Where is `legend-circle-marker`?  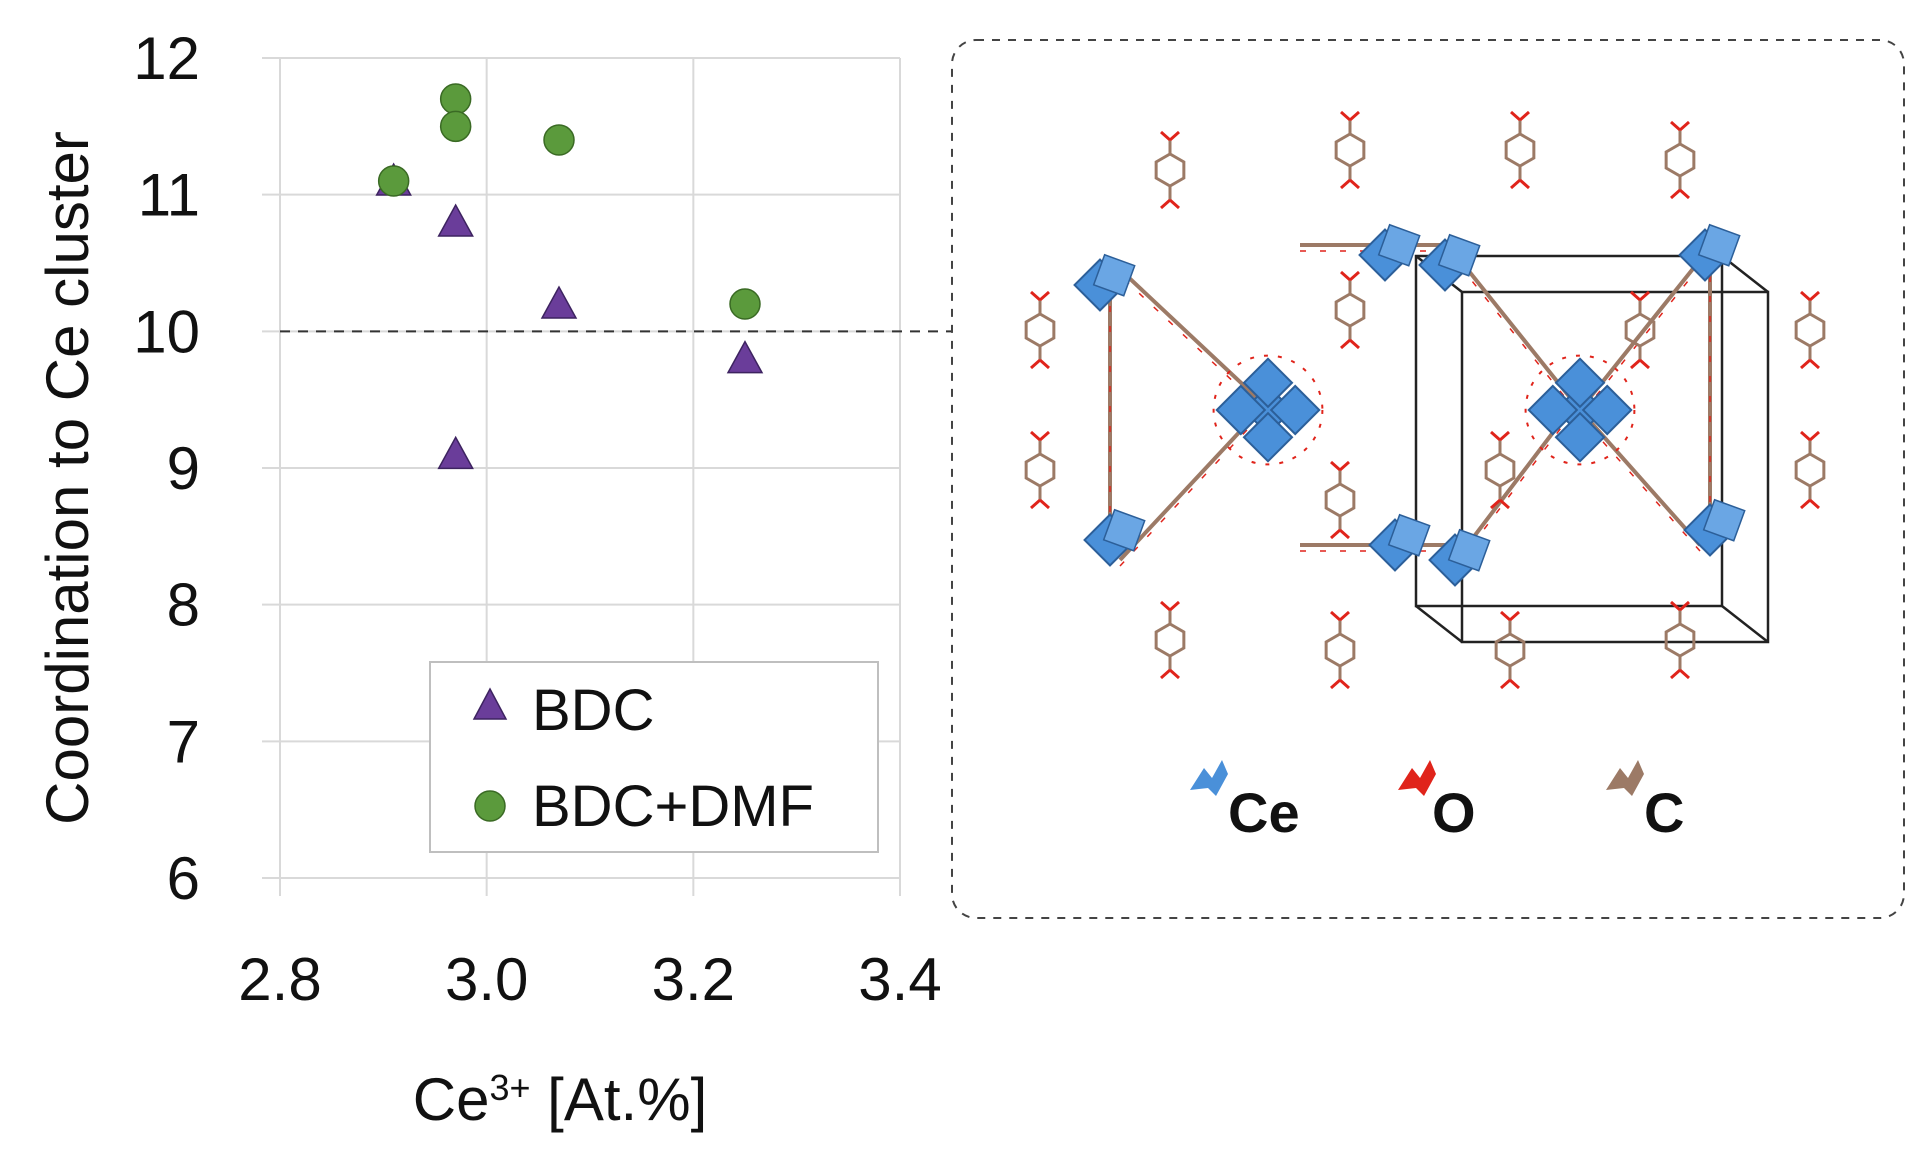 legend-circle-marker is located at coordinates (490, 806).